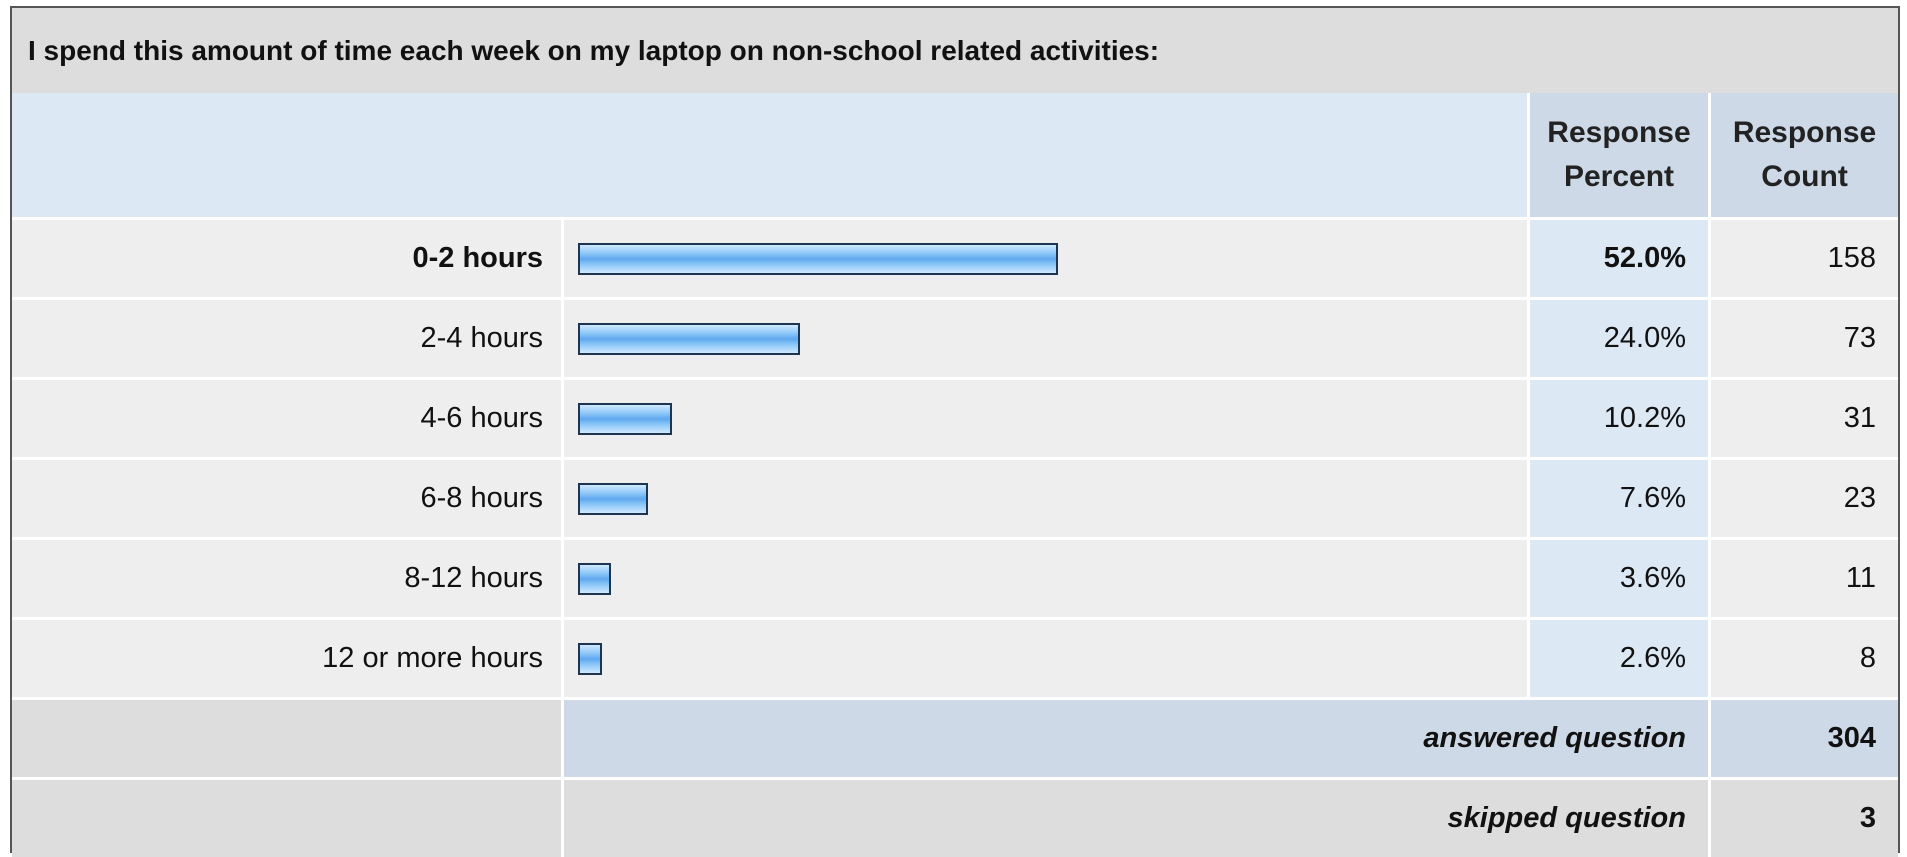 This screenshot has height=857, width=1907. What do you see at coordinates (286, 257) in the screenshot?
I see `category-label: 0-2 hours` at bounding box center [286, 257].